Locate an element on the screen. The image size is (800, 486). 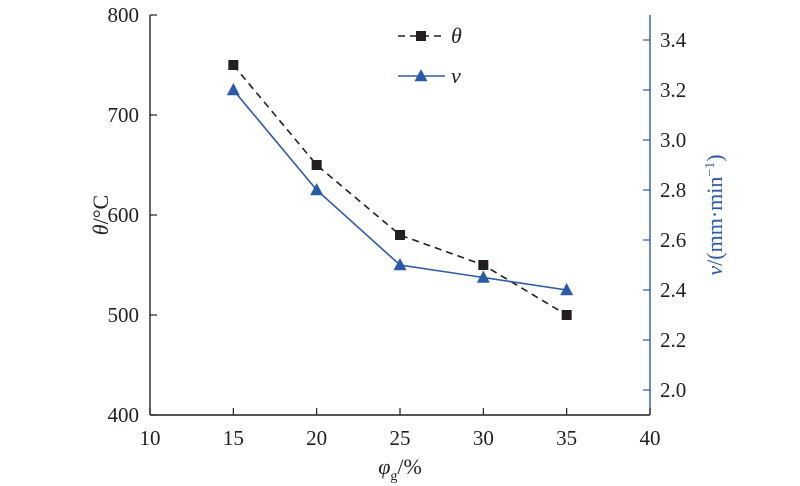
y2-tick-label: 2.8 is located at coordinates (673, 190).